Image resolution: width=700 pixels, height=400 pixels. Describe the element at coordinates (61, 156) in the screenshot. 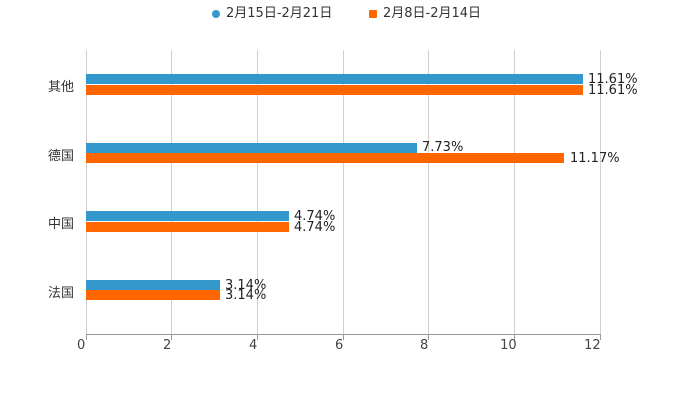

I see `category-label: 德国` at that location.